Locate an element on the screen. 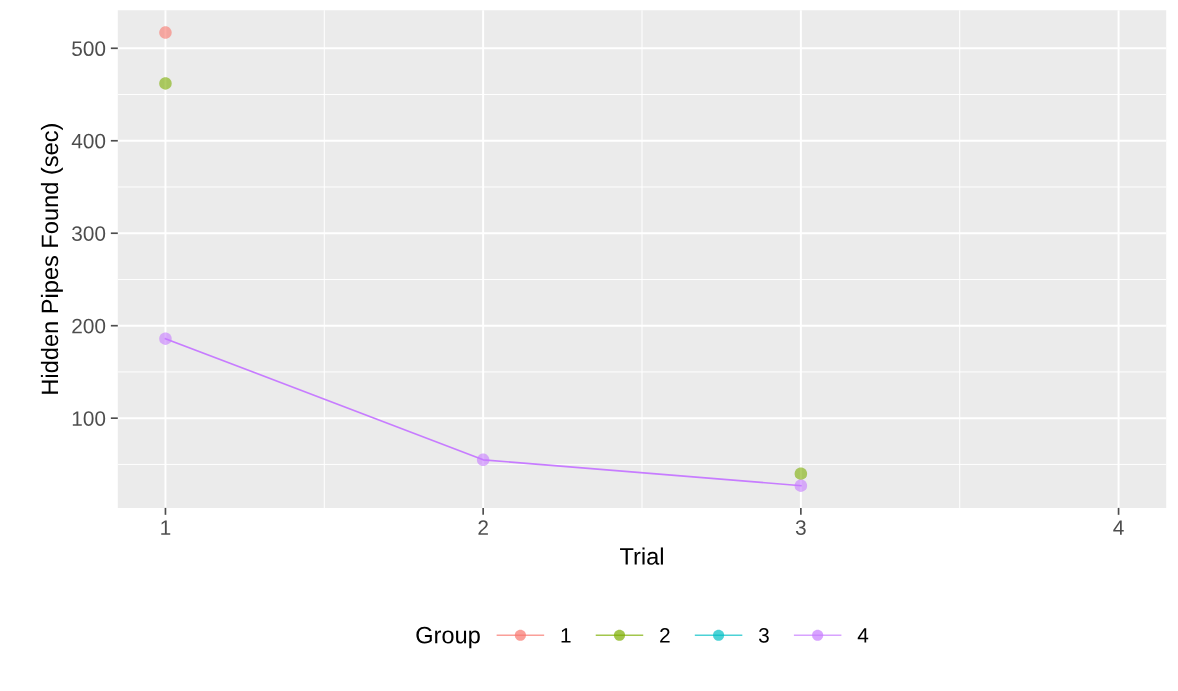  y-tick-label: 100 is located at coordinates (89, 418).